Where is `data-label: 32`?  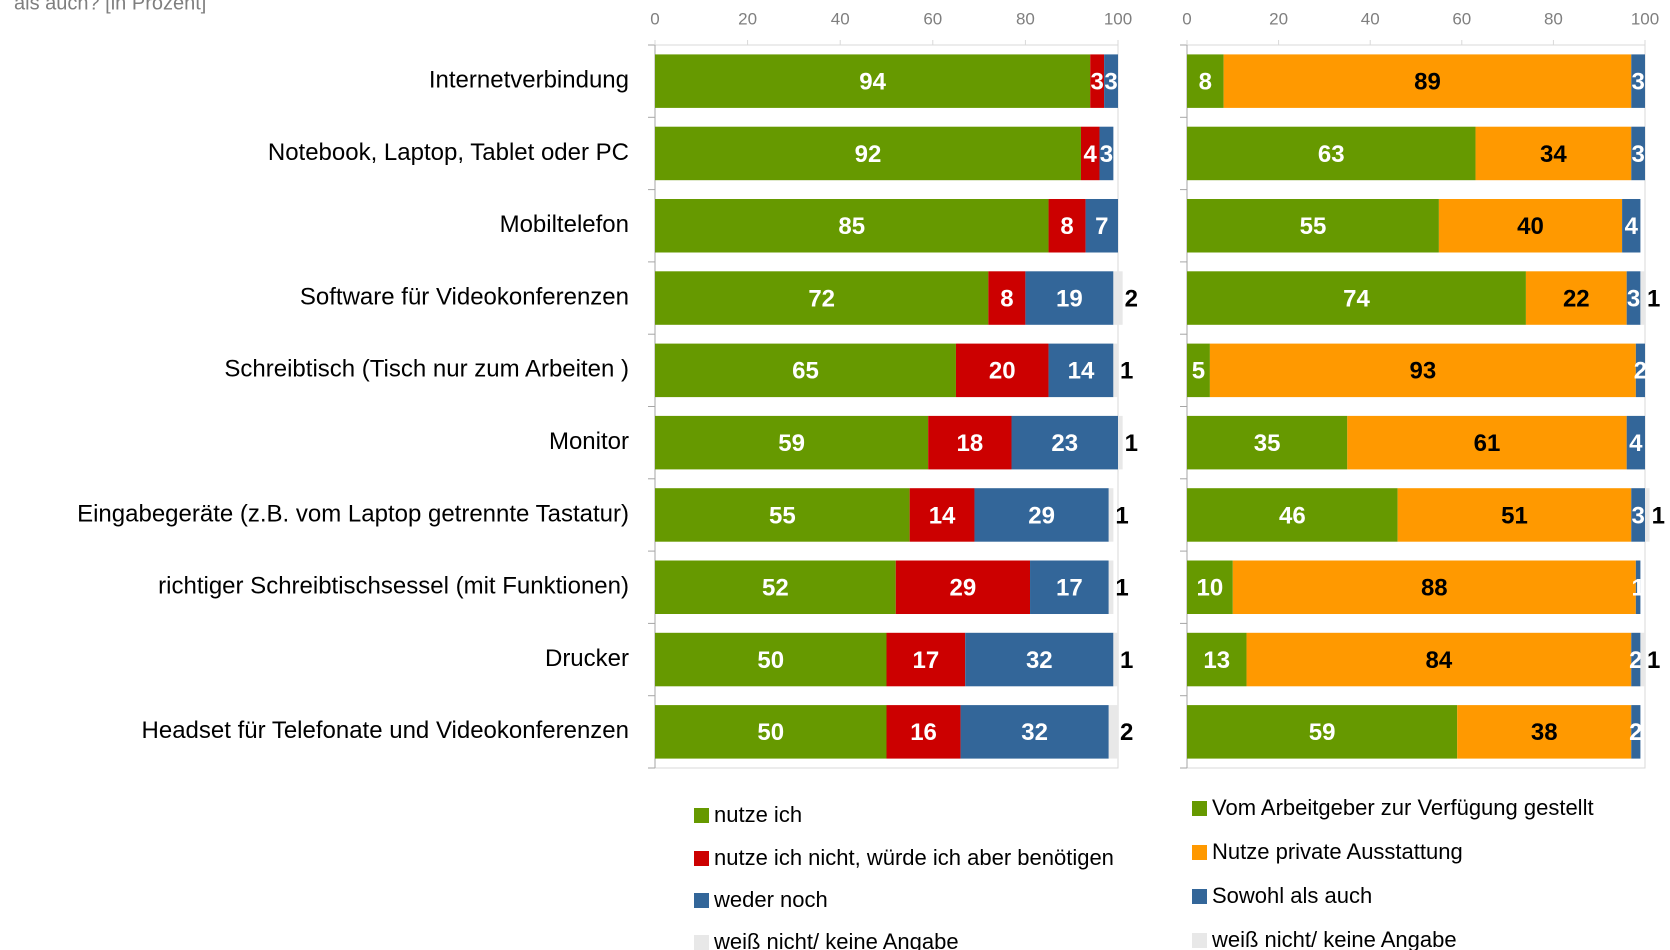
data-label: 32 is located at coordinates (1034, 732).